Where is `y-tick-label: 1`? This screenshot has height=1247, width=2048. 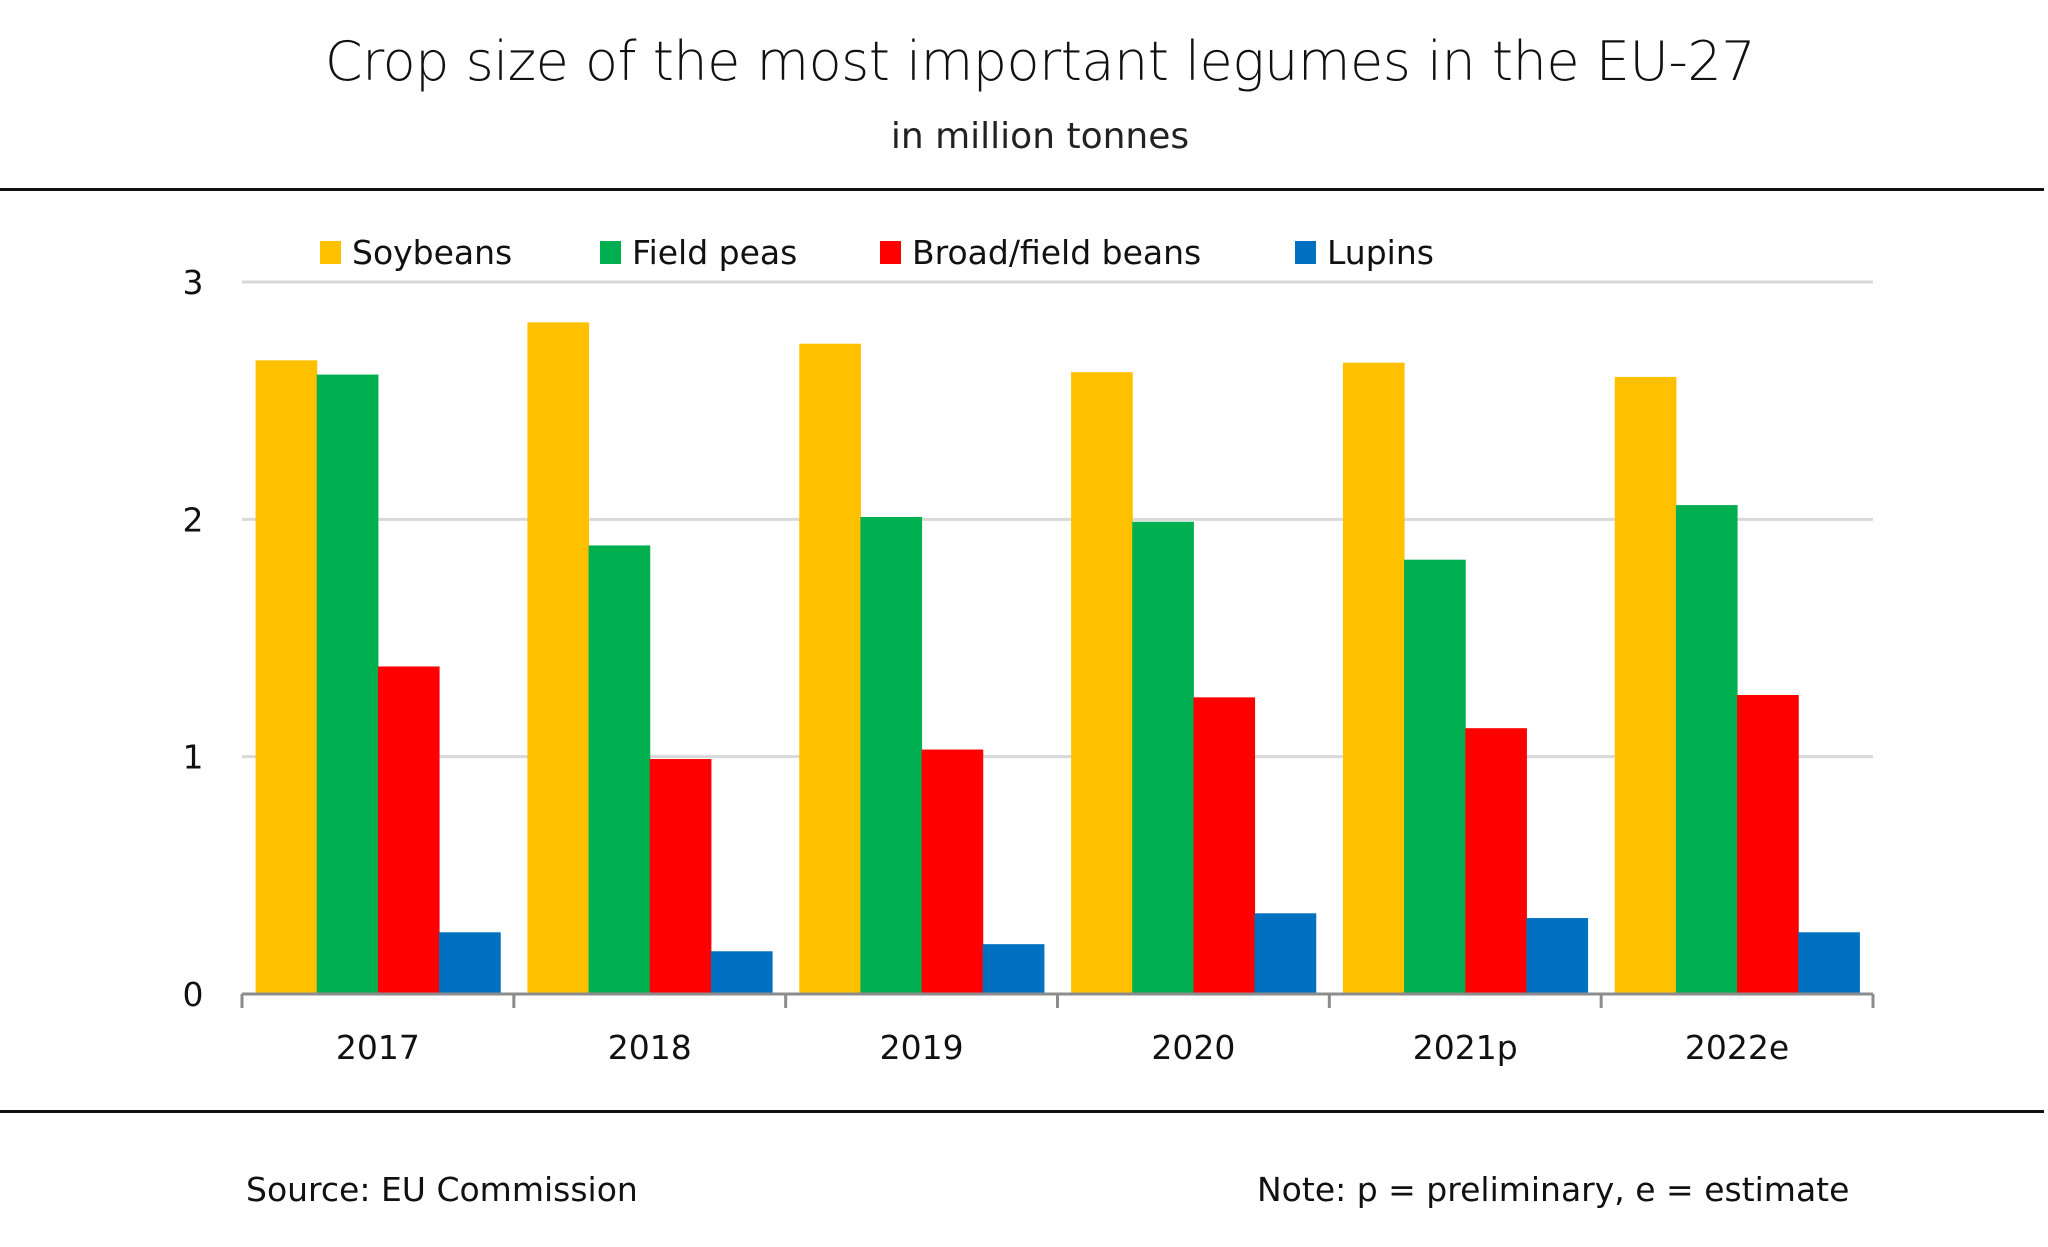 y-tick-label: 1 is located at coordinates (193, 757).